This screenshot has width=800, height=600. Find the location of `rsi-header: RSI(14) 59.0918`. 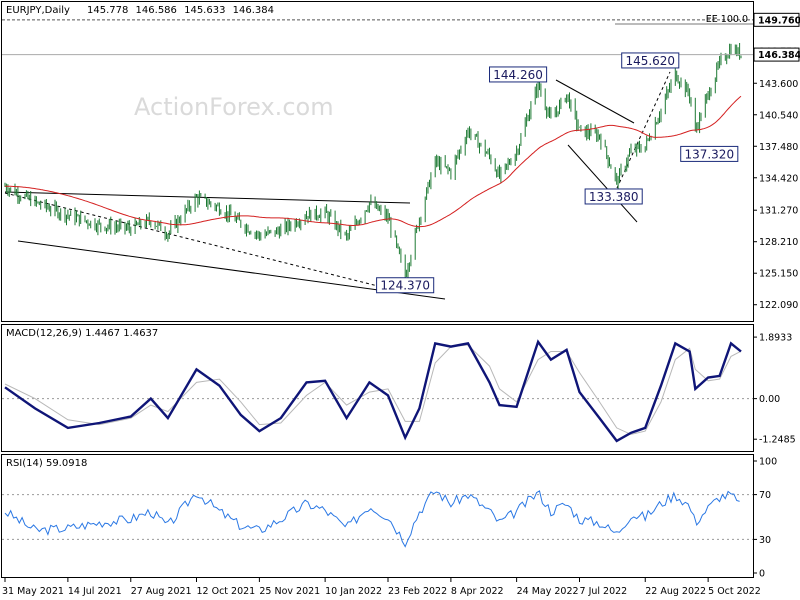

rsi-header: RSI(14) 59.0918 is located at coordinates (46, 463).